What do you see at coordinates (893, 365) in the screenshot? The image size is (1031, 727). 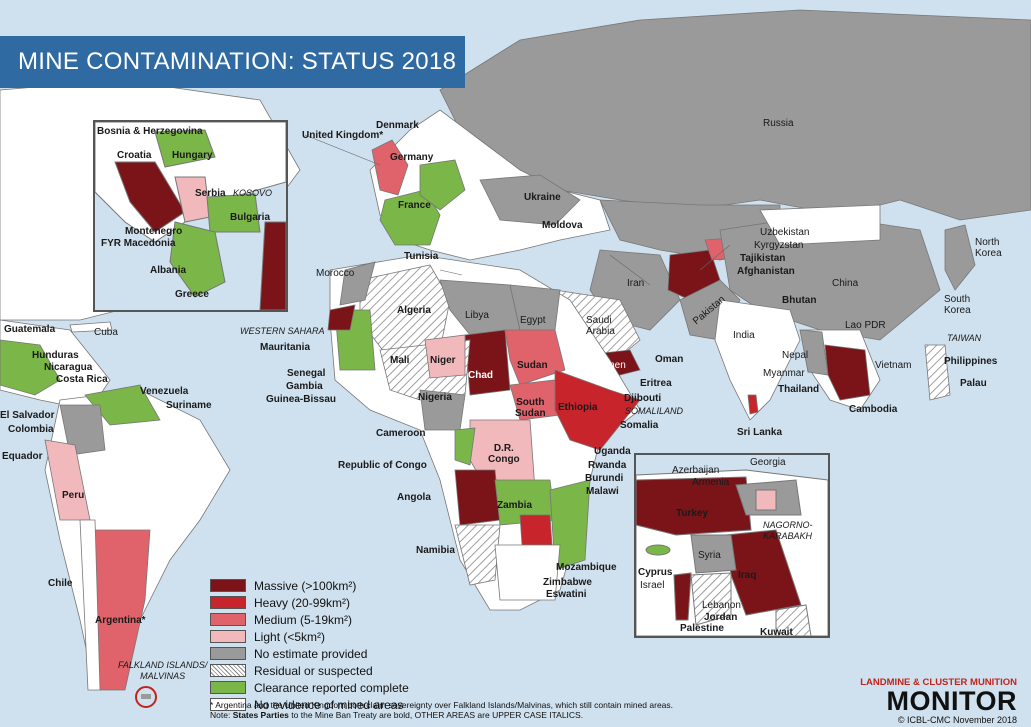 I see `label-vietnam: Vietnam` at bounding box center [893, 365].